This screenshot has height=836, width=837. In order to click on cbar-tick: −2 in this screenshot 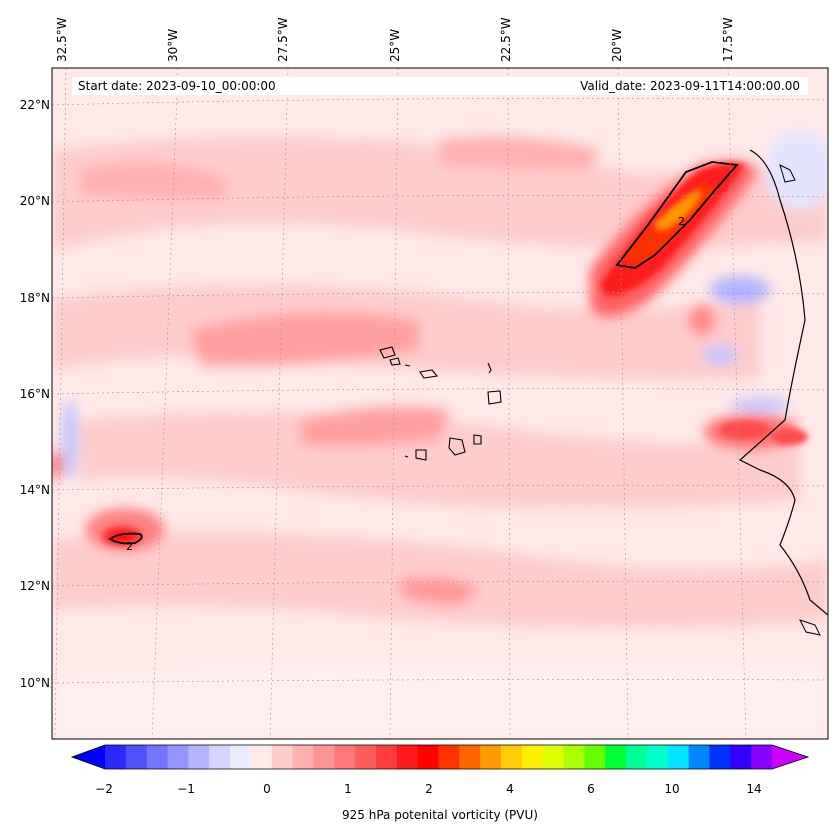, I will do `click(104, 789)`.